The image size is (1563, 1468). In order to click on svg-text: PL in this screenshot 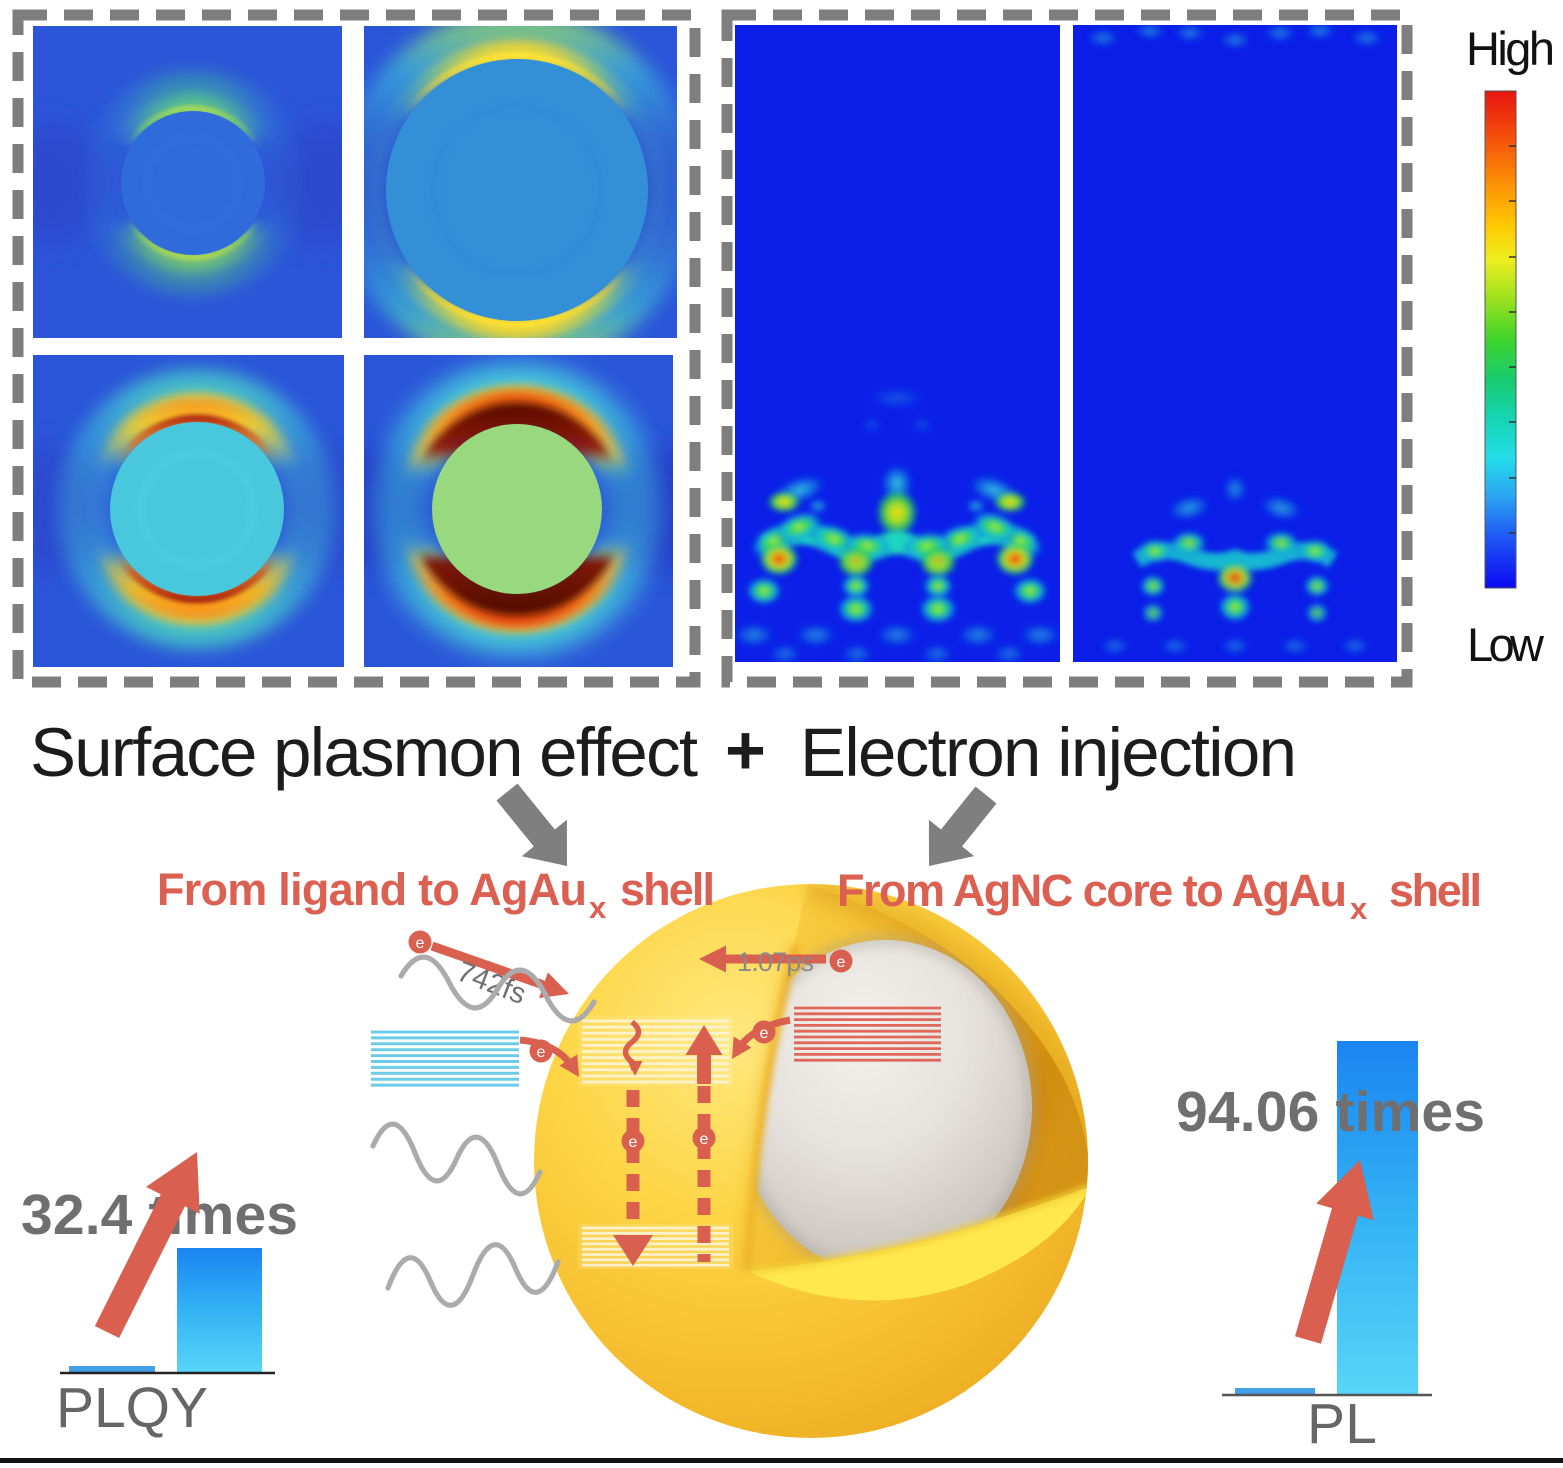, I will do `click(1342, 1424)`.